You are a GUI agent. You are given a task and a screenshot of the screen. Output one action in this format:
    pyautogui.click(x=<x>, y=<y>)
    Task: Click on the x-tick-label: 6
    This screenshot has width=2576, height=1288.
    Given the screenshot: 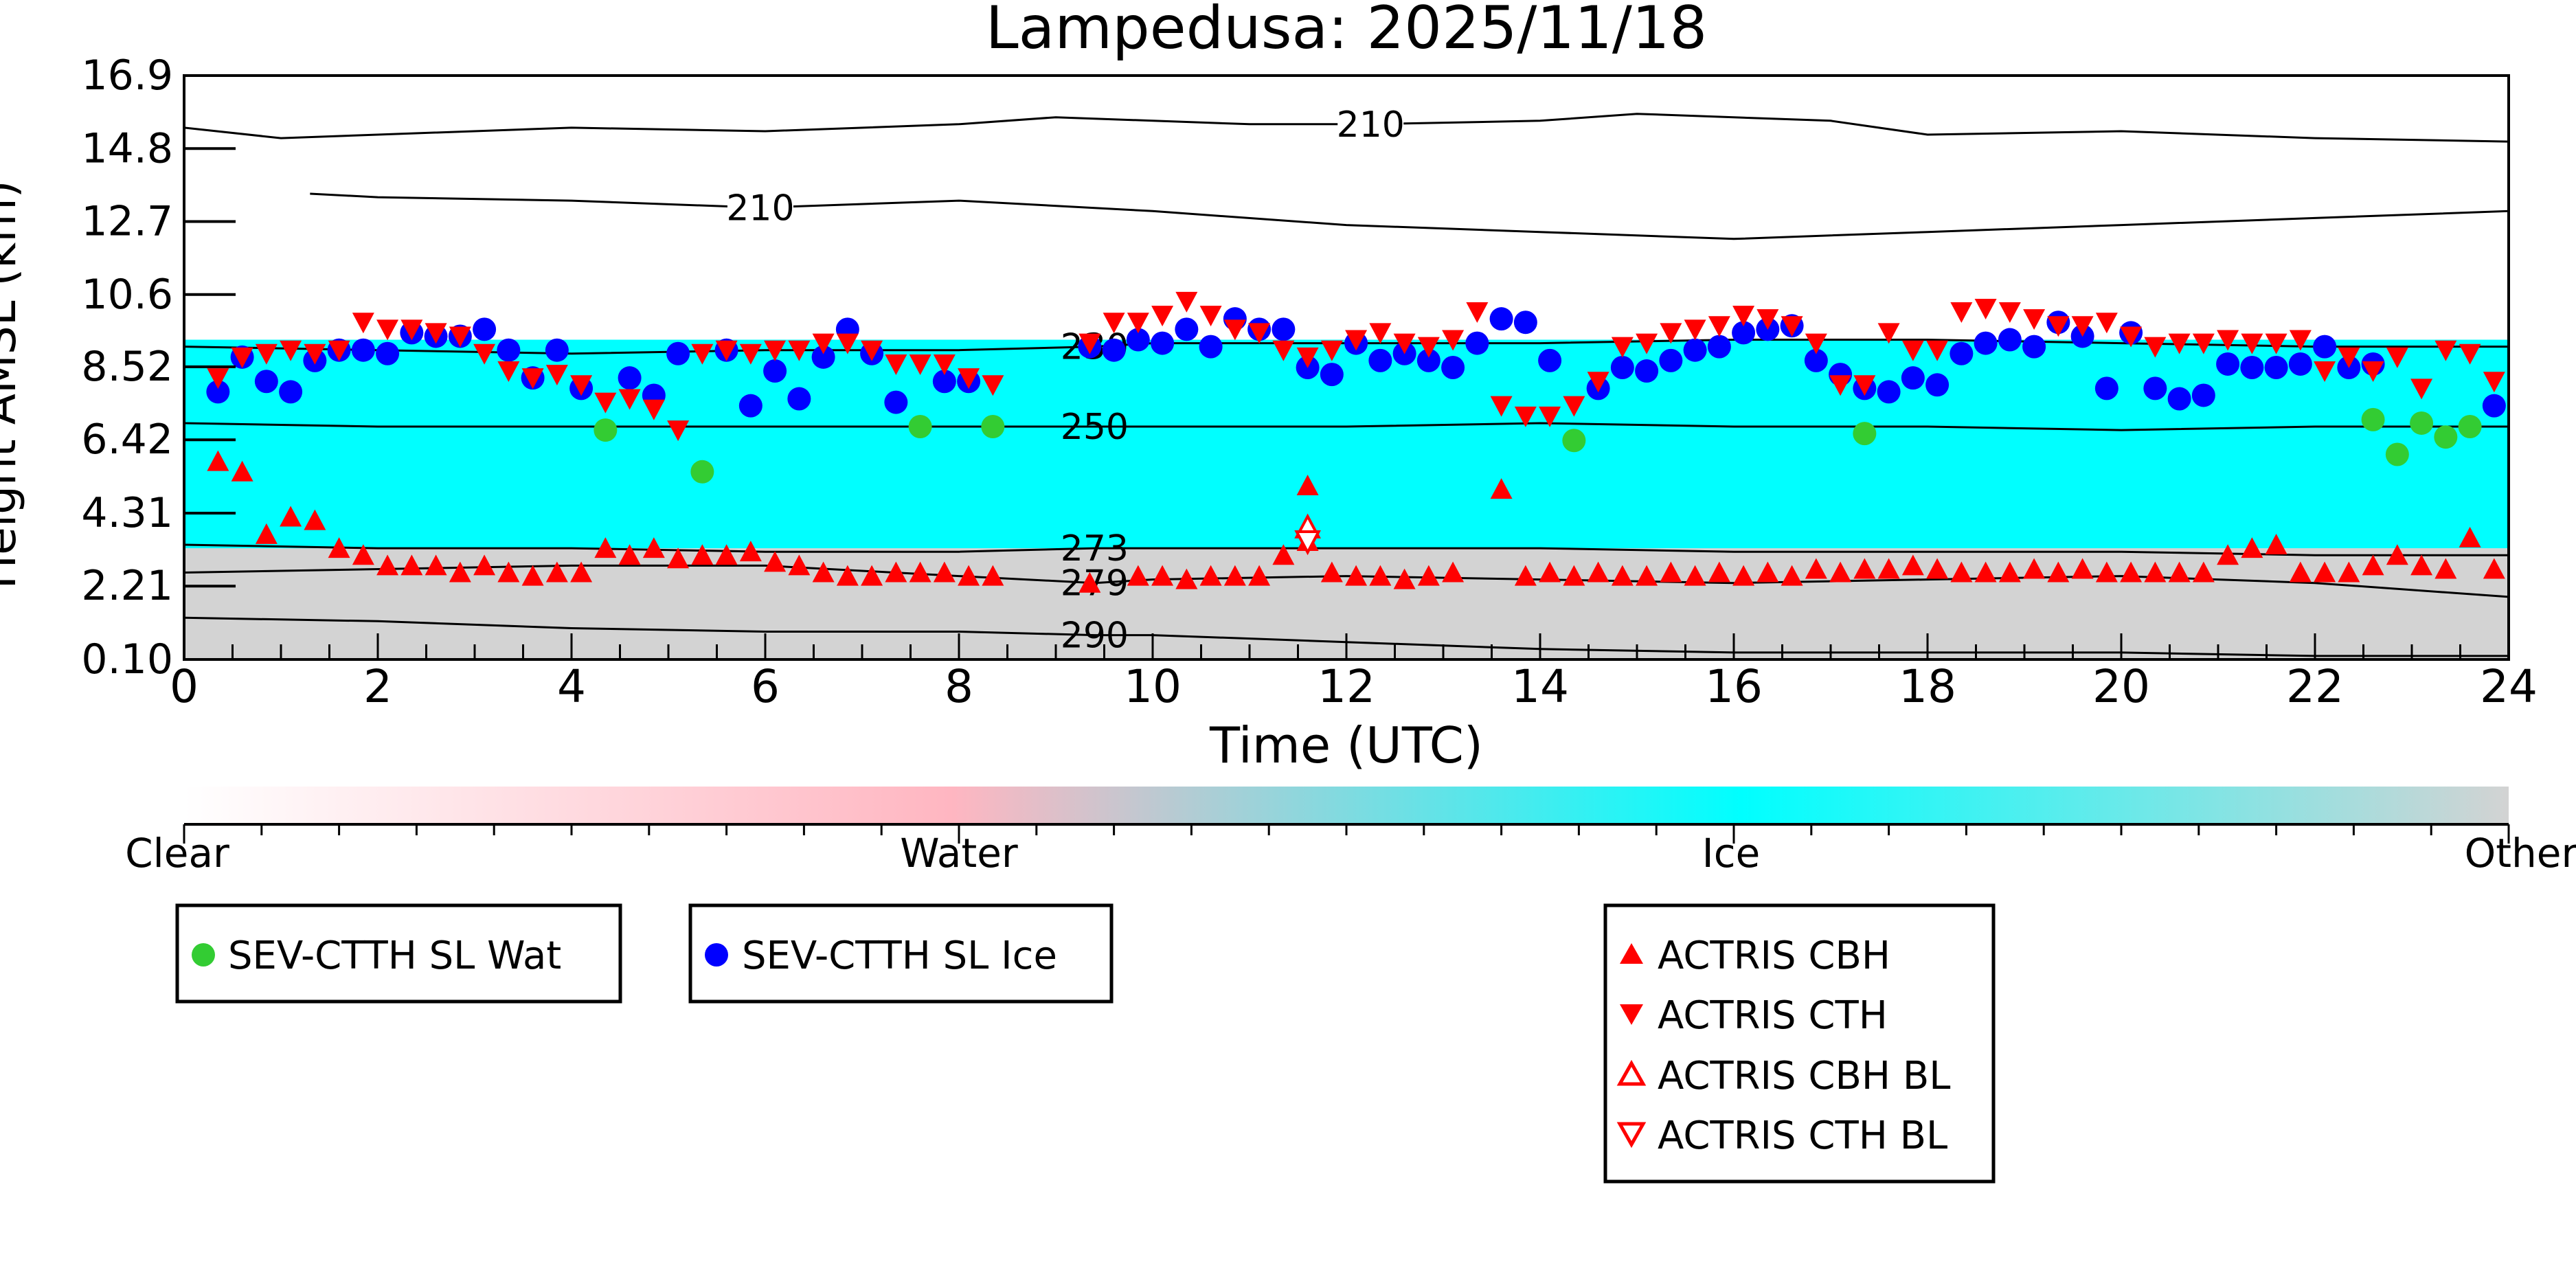 What is the action you would take?
    pyautogui.click(x=765, y=686)
    